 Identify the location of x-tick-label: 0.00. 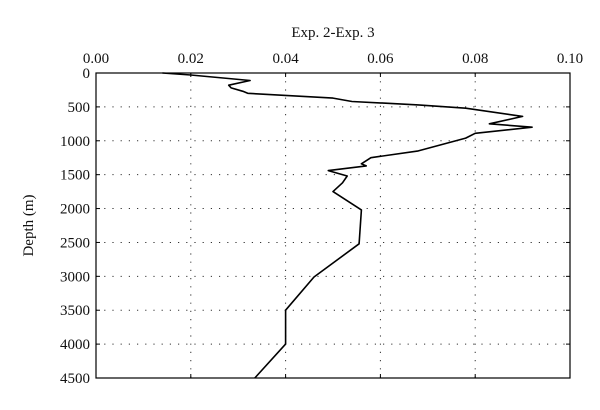
(96, 59).